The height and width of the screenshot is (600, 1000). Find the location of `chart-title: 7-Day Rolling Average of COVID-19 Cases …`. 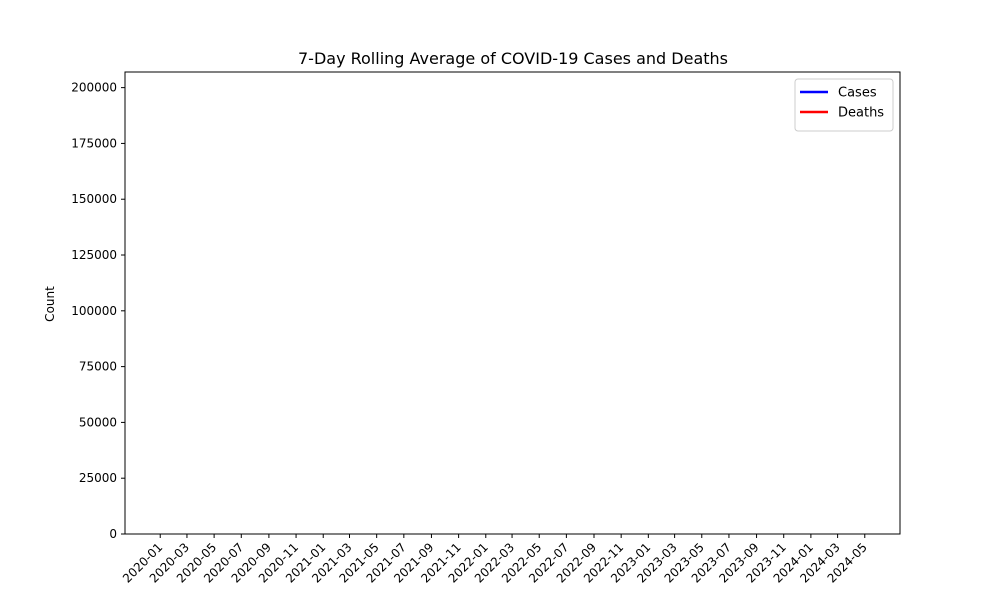

chart-title: 7-Day Rolling Average of COVID-19 Cases … is located at coordinates (513, 58).